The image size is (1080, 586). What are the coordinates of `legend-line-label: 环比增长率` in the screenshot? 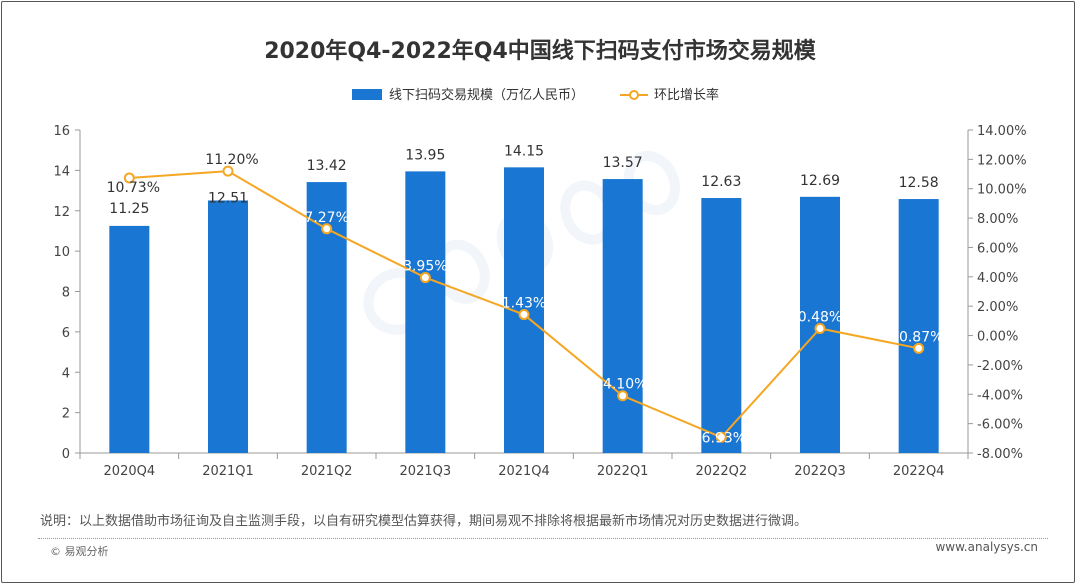 It's located at (686, 95).